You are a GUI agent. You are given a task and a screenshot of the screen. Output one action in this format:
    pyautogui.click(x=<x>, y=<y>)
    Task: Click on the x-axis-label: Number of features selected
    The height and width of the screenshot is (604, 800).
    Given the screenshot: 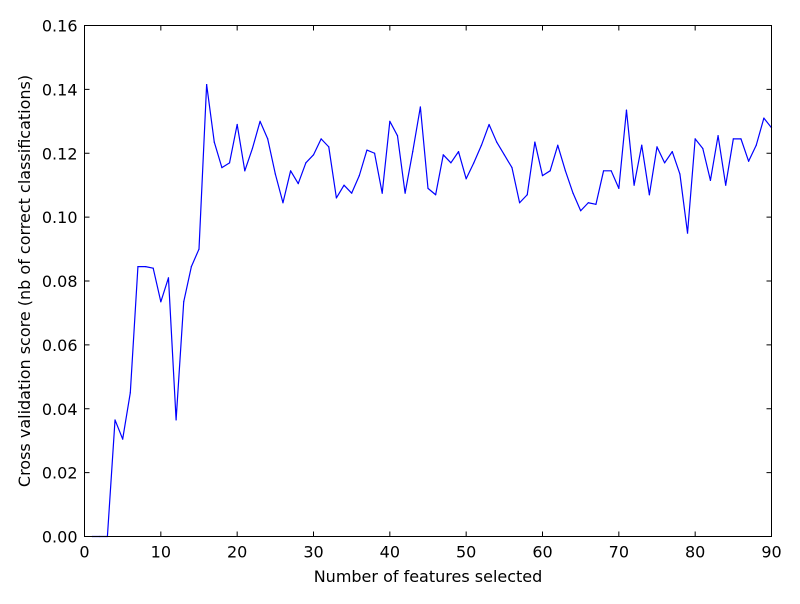 What is the action you would take?
    pyautogui.click(x=428, y=576)
    